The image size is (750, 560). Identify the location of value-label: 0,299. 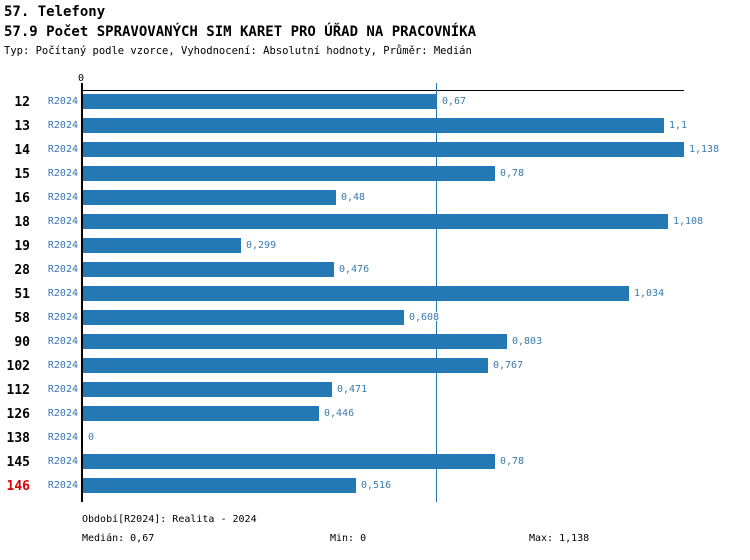
(261, 245).